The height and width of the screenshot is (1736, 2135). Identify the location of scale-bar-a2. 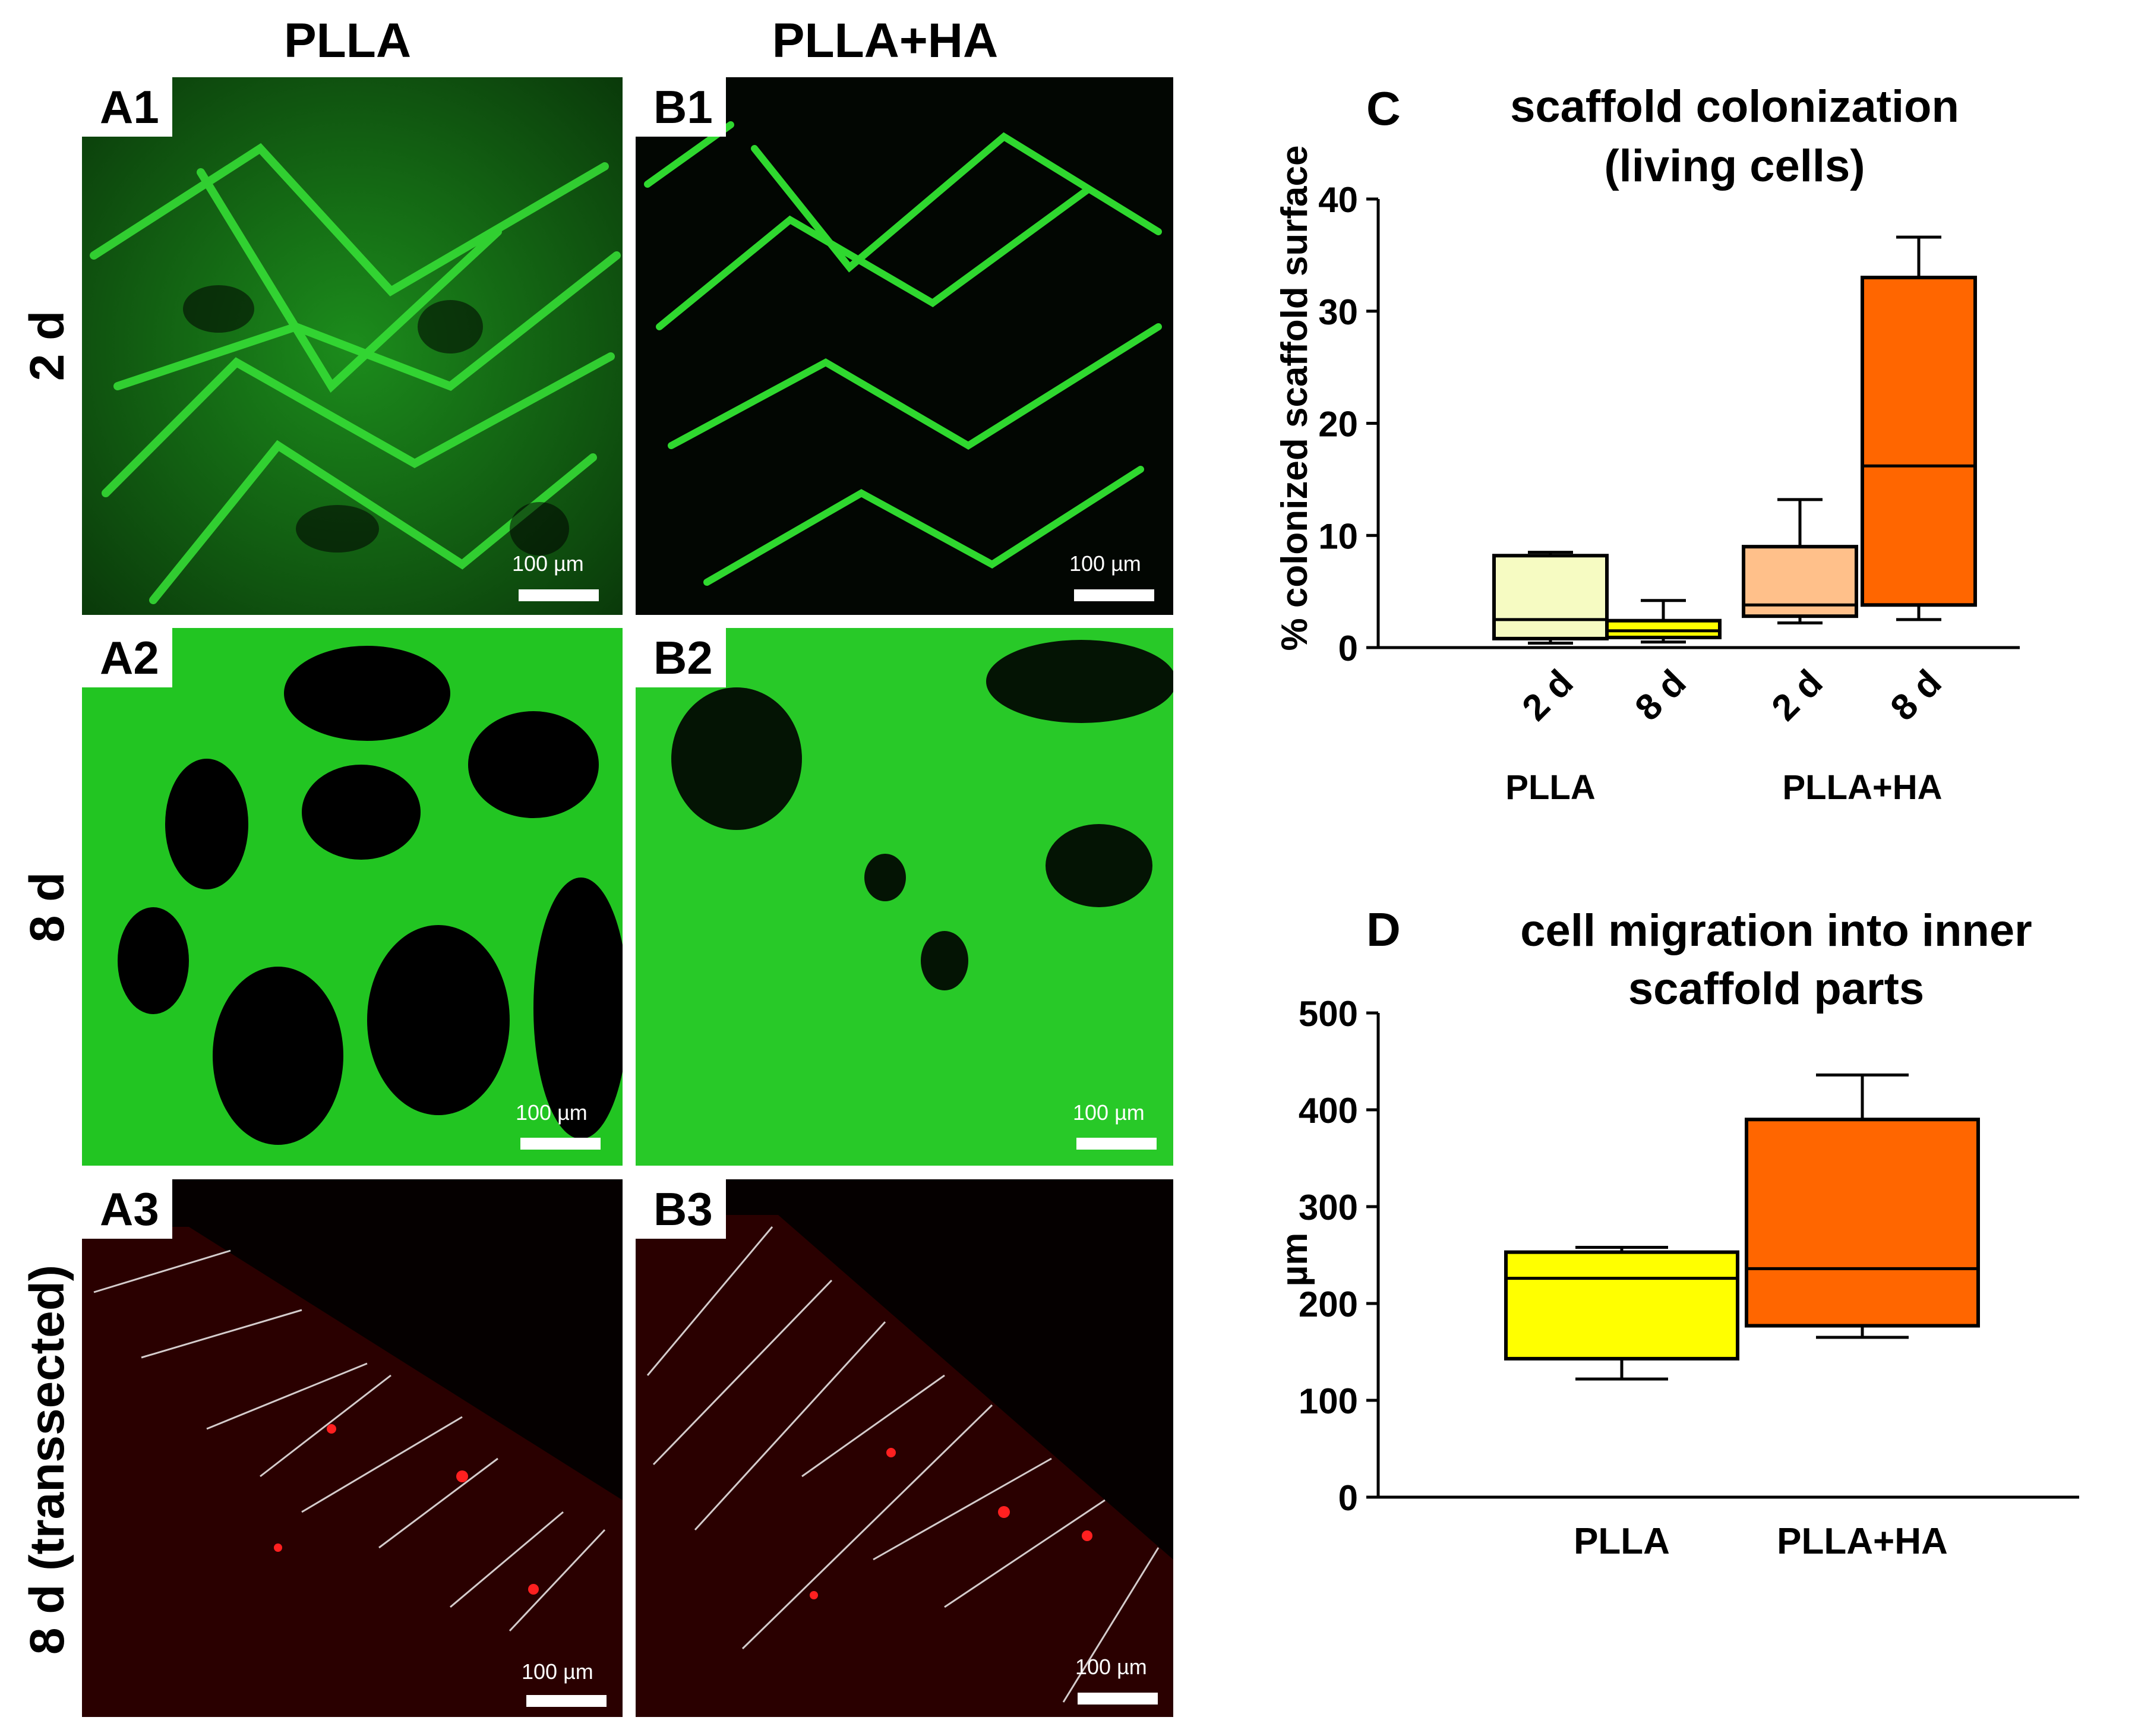
(560, 1144).